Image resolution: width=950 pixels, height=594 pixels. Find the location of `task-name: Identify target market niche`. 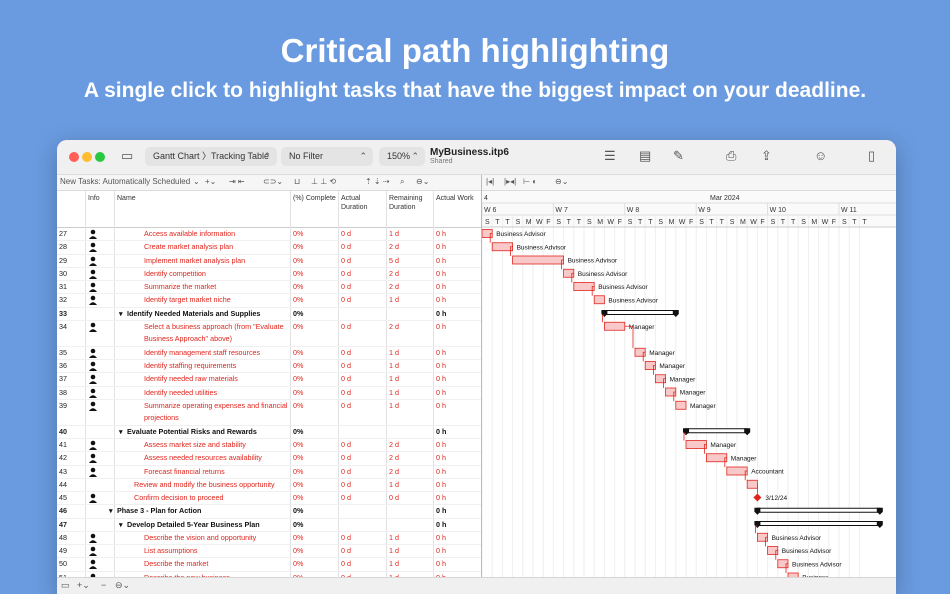

task-name: Identify target market niche is located at coordinates (187, 300).